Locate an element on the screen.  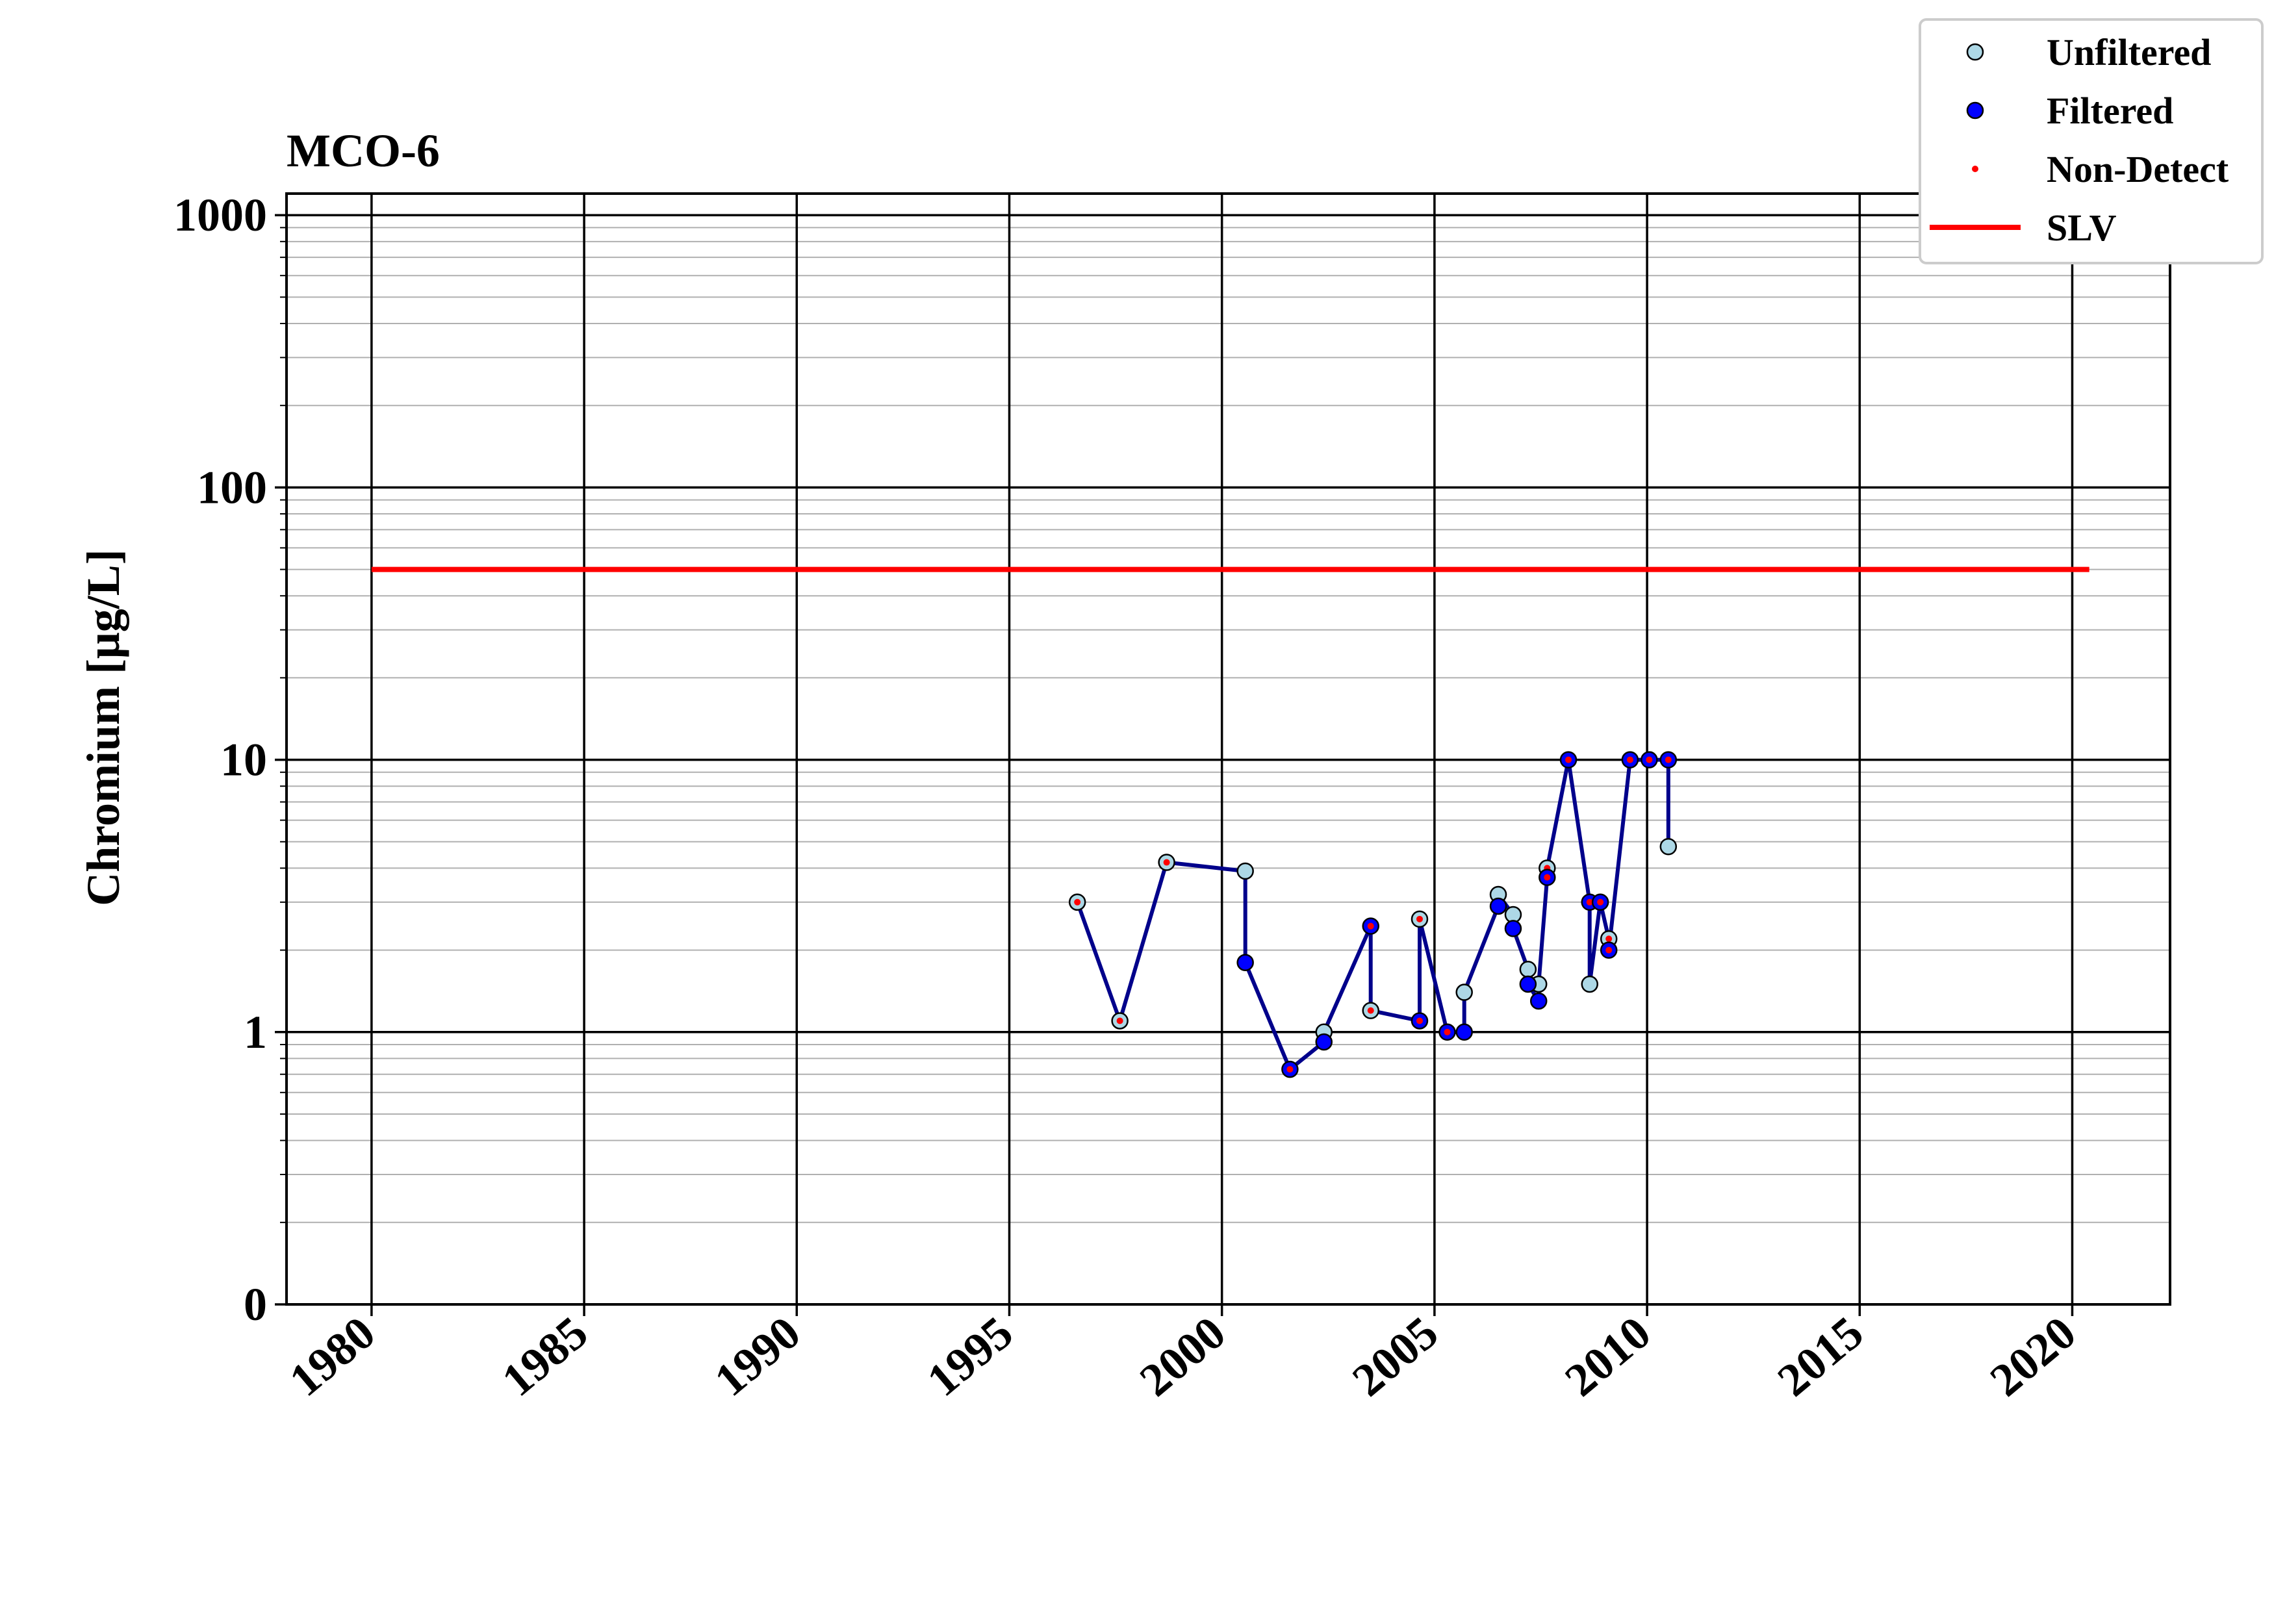
legend-filtered-marker is located at coordinates (1975, 110).